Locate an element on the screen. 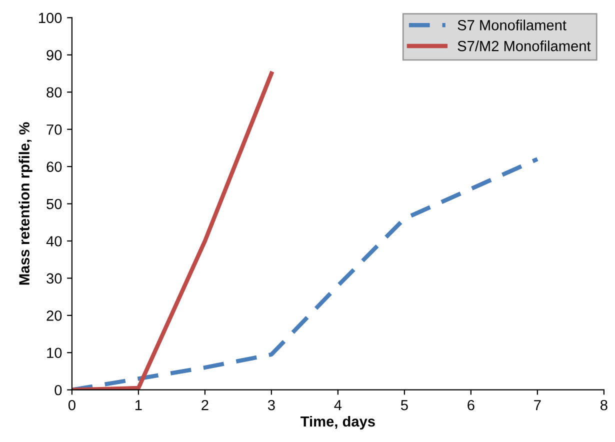 The image size is (615, 442). y-tick-label: 20 is located at coordinates (54, 315).